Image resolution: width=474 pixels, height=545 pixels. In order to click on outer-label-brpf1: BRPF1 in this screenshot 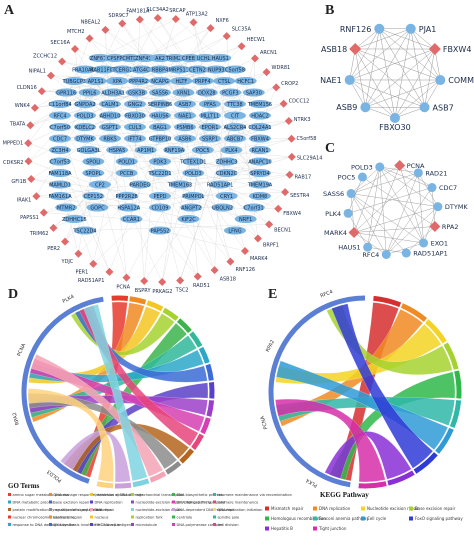, I will do `click(271, 246)`.